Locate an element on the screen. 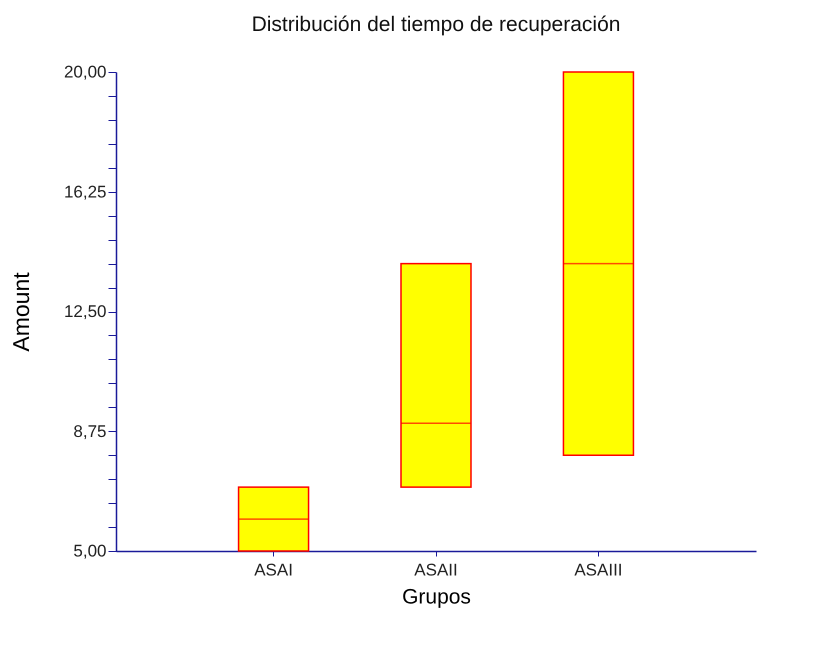 Image resolution: width=837 pixels, height=657 pixels. y-tick-label: 20,00 is located at coordinates (85, 72).